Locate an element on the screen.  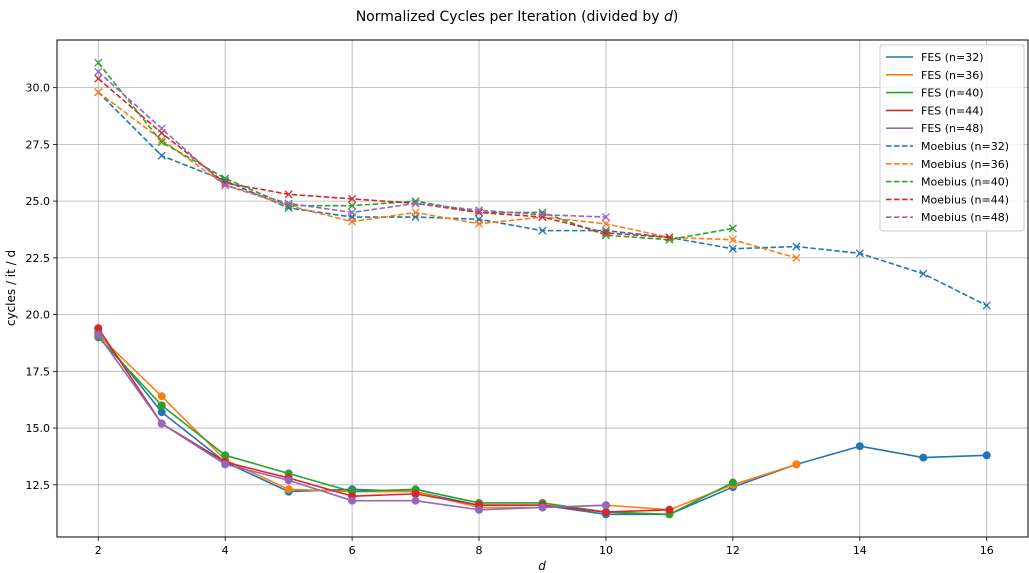
y-tick-label: 25.0 is located at coordinates (38, 201).